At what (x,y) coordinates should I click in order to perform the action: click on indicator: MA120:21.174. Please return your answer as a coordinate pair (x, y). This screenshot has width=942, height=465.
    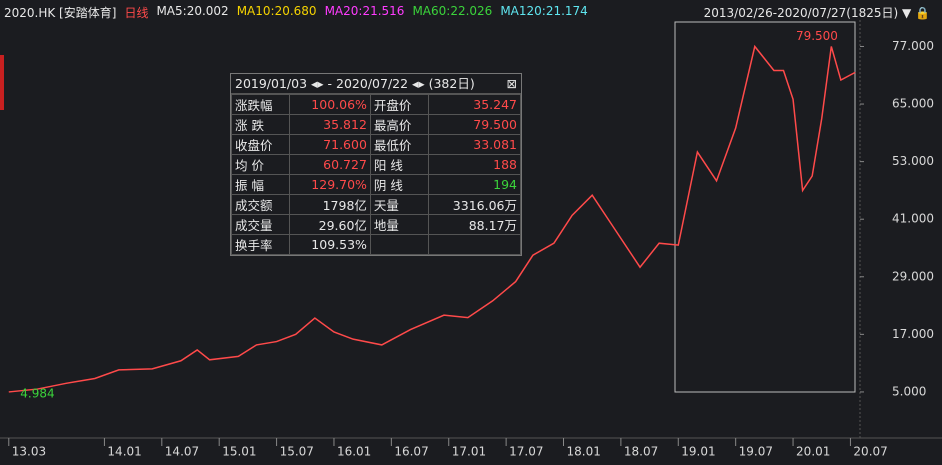
    Looking at the image, I should click on (544, 11).